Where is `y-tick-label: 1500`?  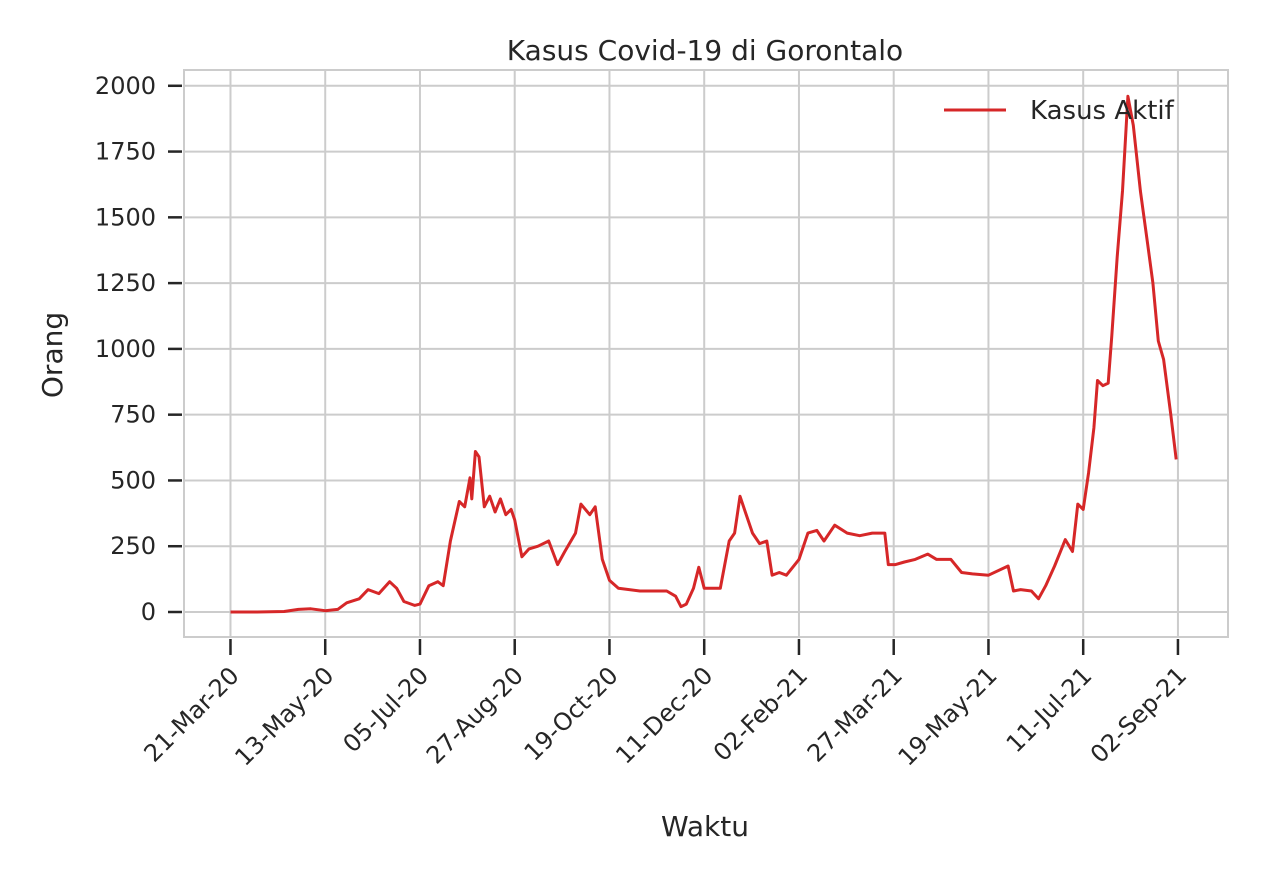 y-tick-label: 1500 is located at coordinates (125, 217).